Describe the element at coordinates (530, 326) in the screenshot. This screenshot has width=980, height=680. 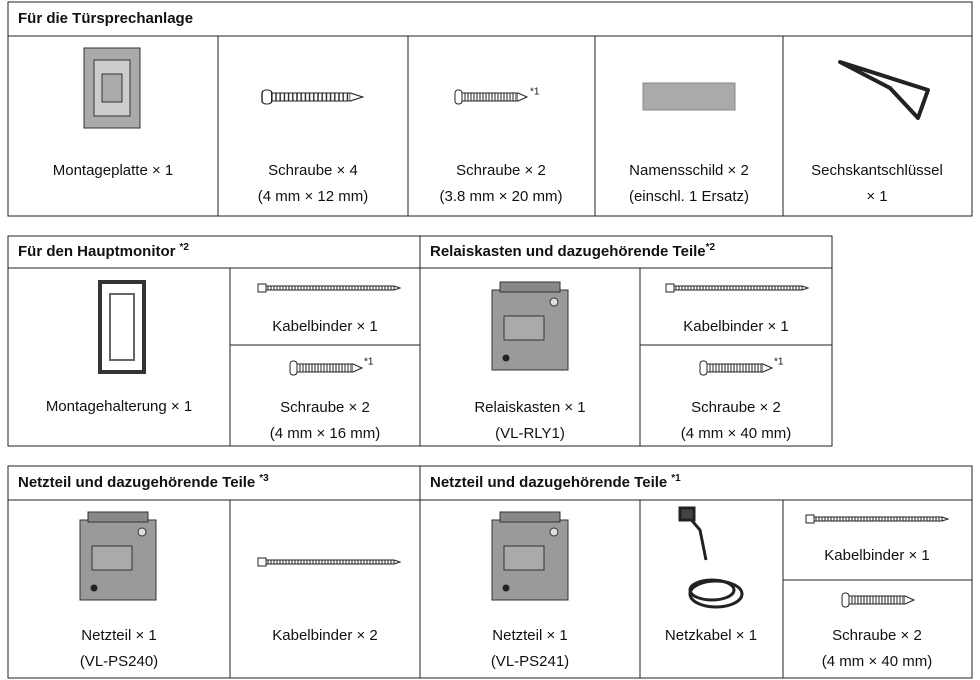
I see `relay-box-icon` at that location.